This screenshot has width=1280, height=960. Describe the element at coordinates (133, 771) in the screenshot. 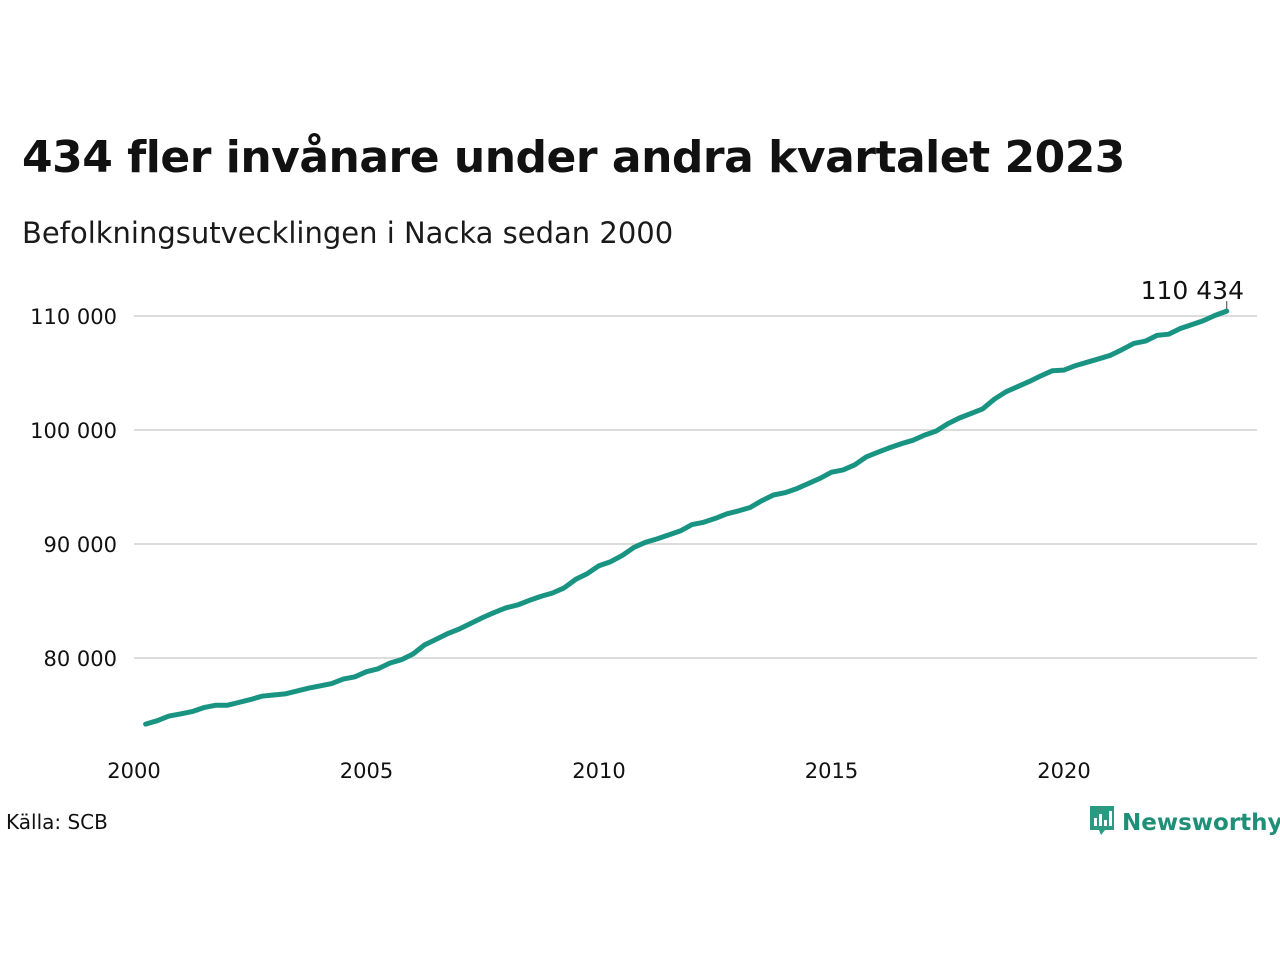

I see `x-tick-label: 2000` at that location.